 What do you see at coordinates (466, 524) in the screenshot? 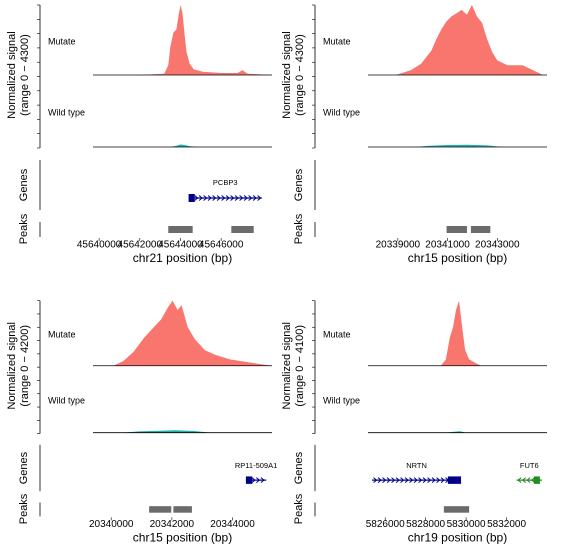
I see `x-tick-label: 5830000` at bounding box center [466, 524].